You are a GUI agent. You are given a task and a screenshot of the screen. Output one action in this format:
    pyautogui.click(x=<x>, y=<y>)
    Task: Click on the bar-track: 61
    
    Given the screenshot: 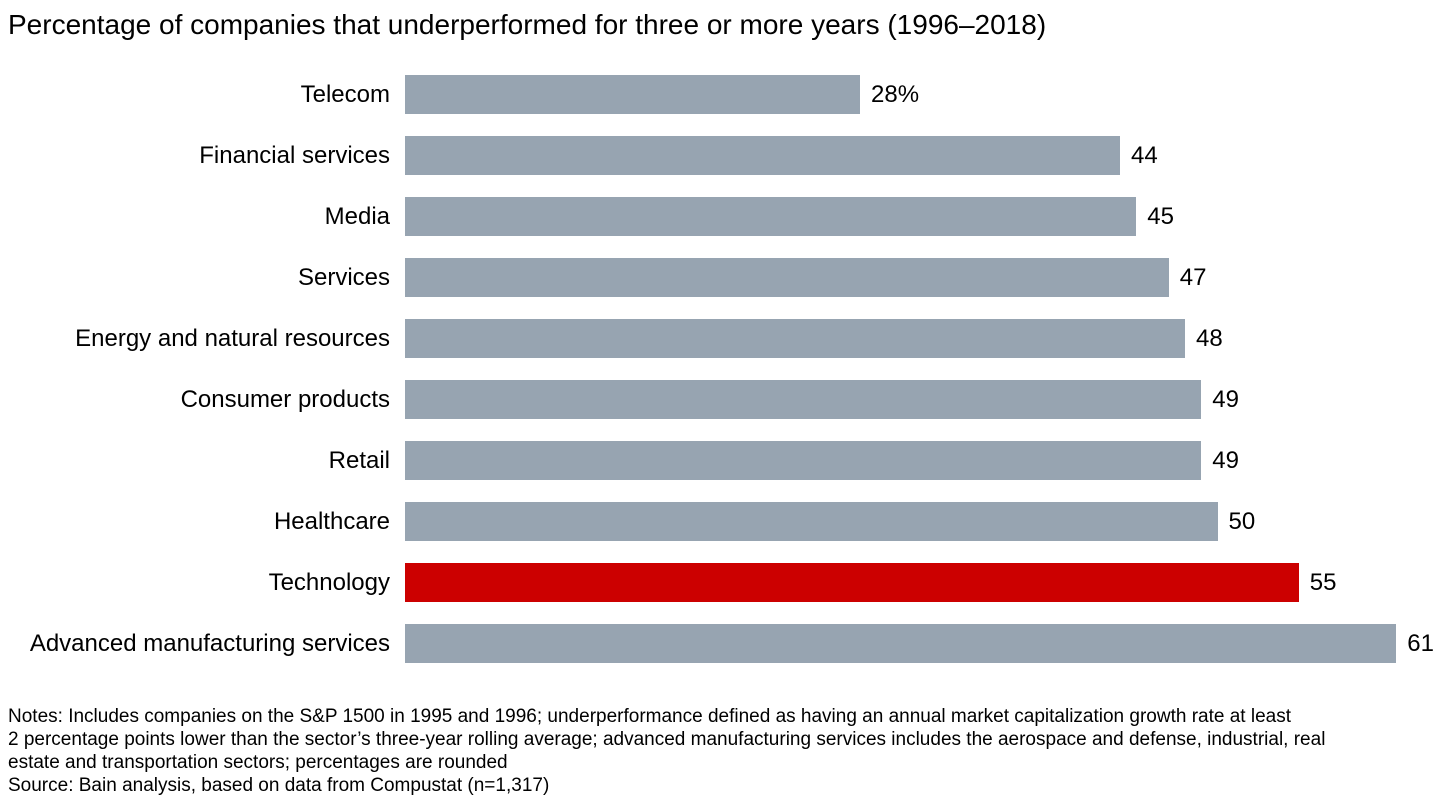 What is the action you would take?
    pyautogui.click(x=922, y=643)
    